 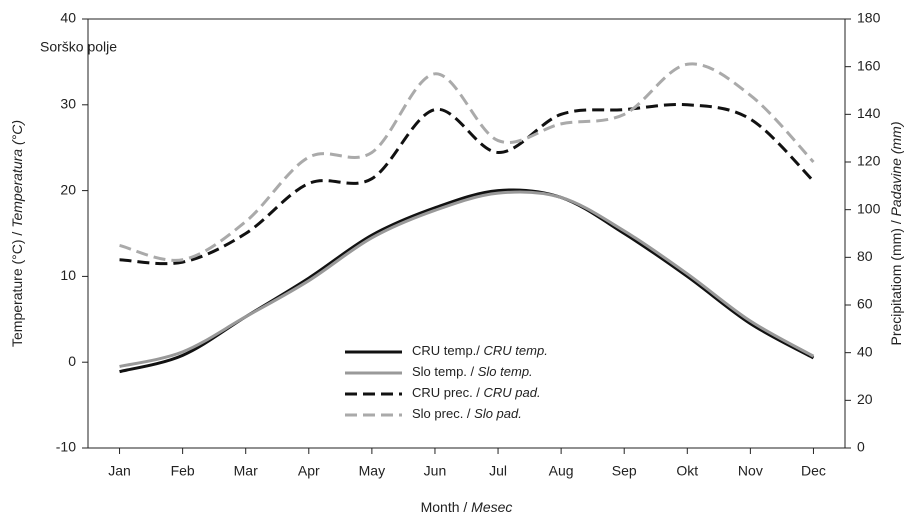 I want to click on y2-tick-label: 0, so click(x=861, y=447).